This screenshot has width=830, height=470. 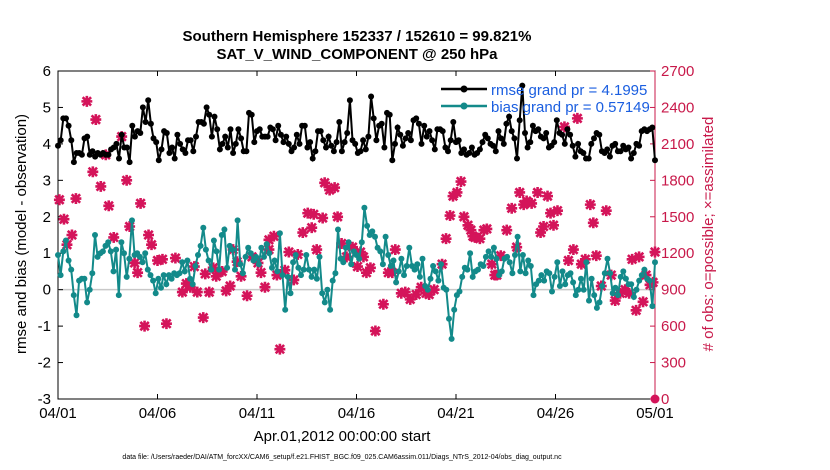 What do you see at coordinates (677, 144) in the screenshot?
I see `y2-tick-label: 2100` at bounding box center [677, 144].